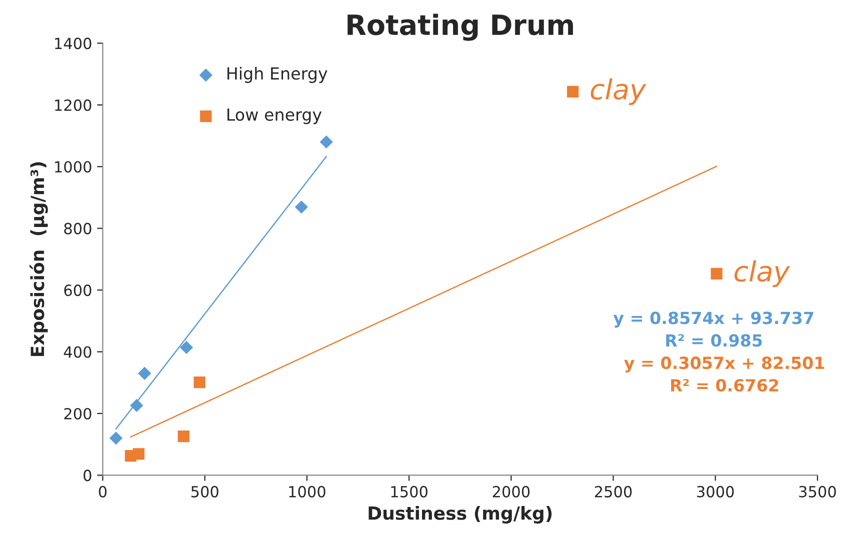 Image resolution: width=856 pixels, height=540 pixels. What do you see at coordinates (39, 259) in the screenshot?
I see `y-axis-title: Exposición (µg/m³)` at bounding box center [39, 259].